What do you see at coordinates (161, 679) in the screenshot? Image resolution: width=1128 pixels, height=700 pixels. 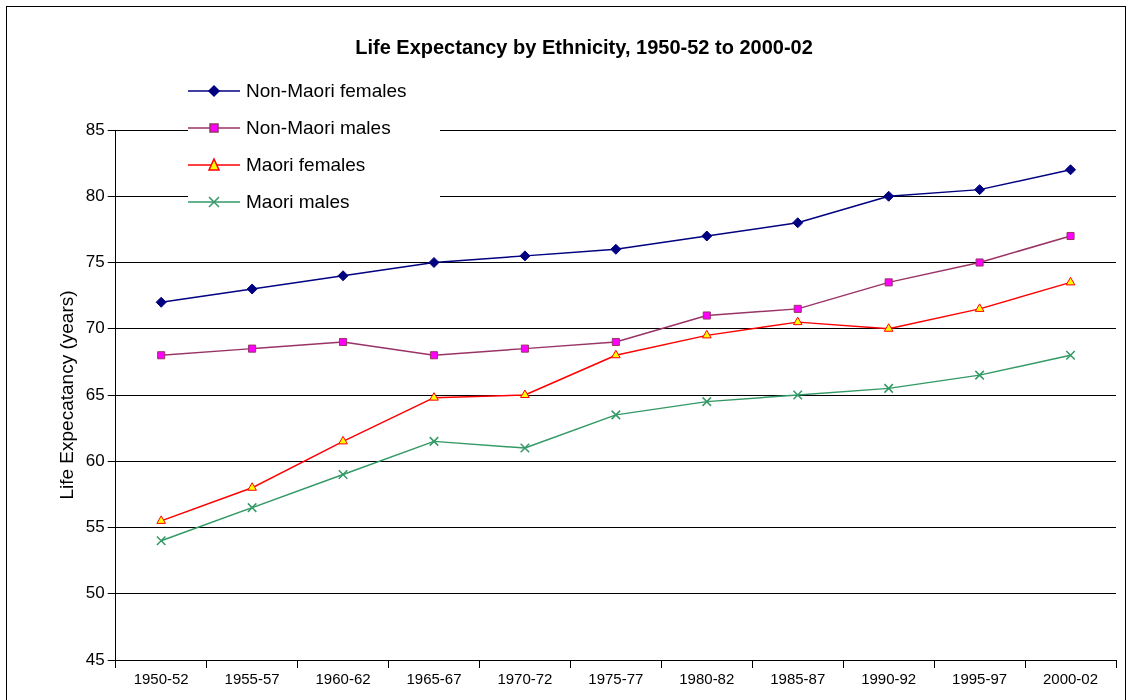 I see `x-tick-label: 1950-52` at bounding box center [161, 679].